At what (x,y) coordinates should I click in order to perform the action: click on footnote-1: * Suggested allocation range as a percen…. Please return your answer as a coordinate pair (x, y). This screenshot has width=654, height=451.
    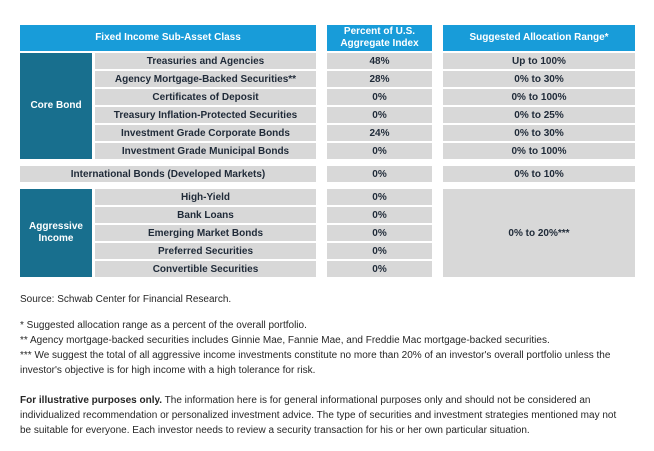
    Looking at the image, I should click on (163, 325).